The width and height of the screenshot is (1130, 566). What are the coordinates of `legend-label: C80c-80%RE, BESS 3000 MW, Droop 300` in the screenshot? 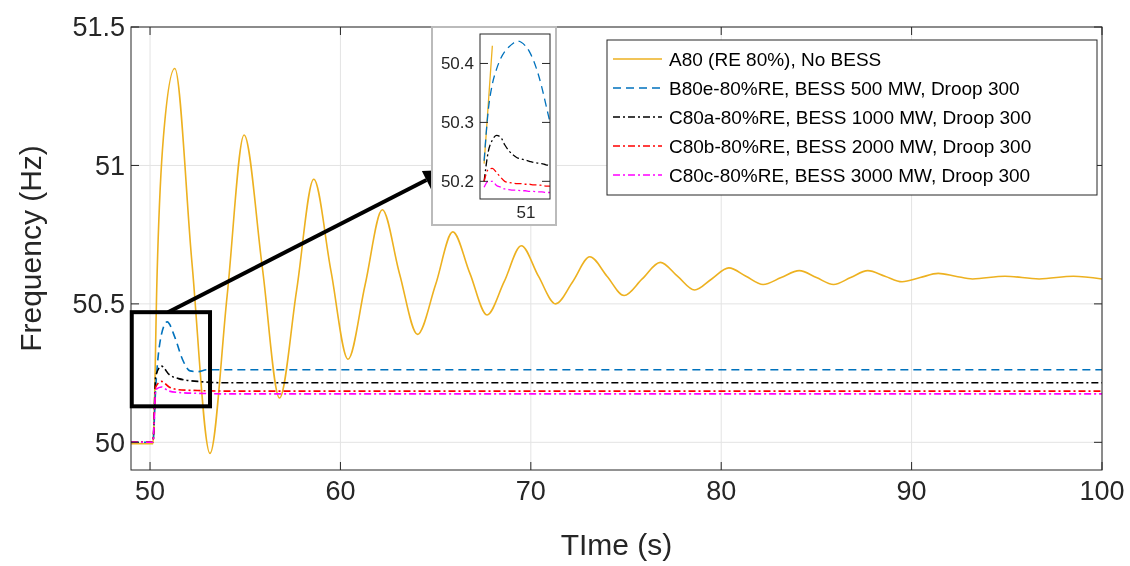 It's located at (850, 175).